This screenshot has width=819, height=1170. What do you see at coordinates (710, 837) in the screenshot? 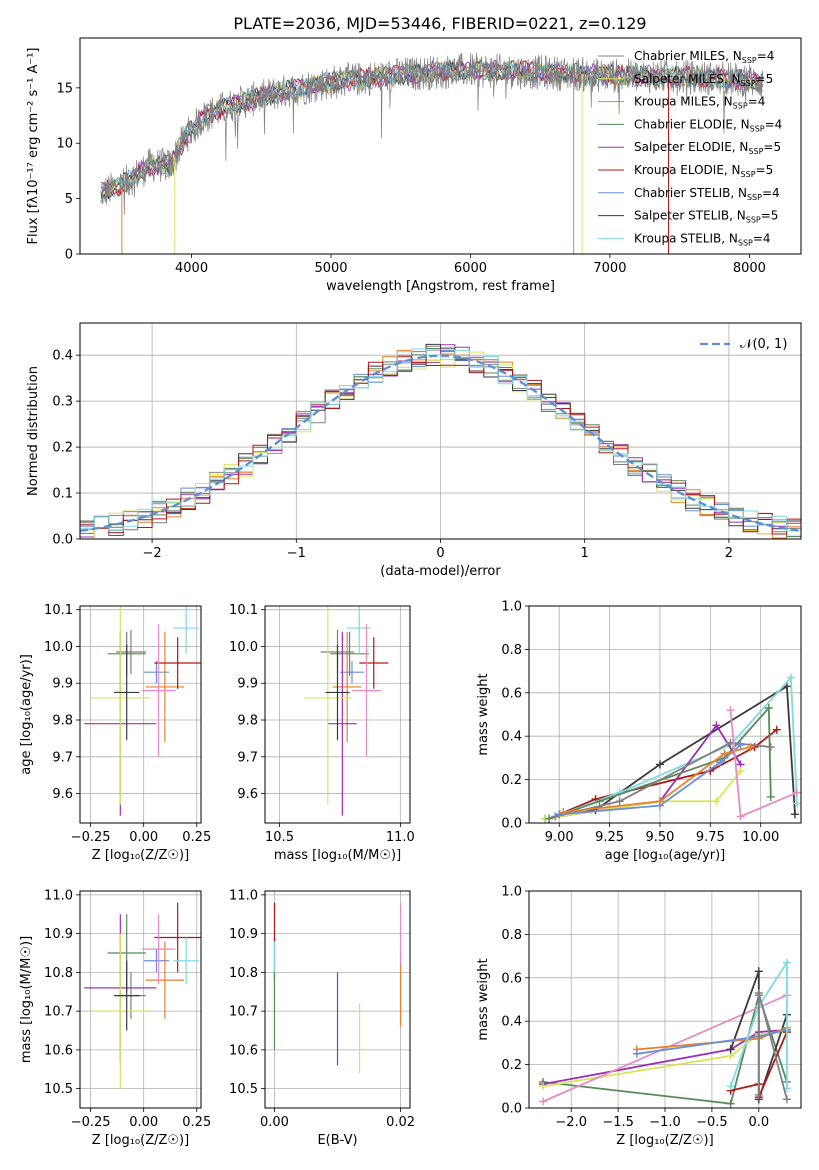
I see `x-tick-label: 9.75` at bounding box center [710, 837].